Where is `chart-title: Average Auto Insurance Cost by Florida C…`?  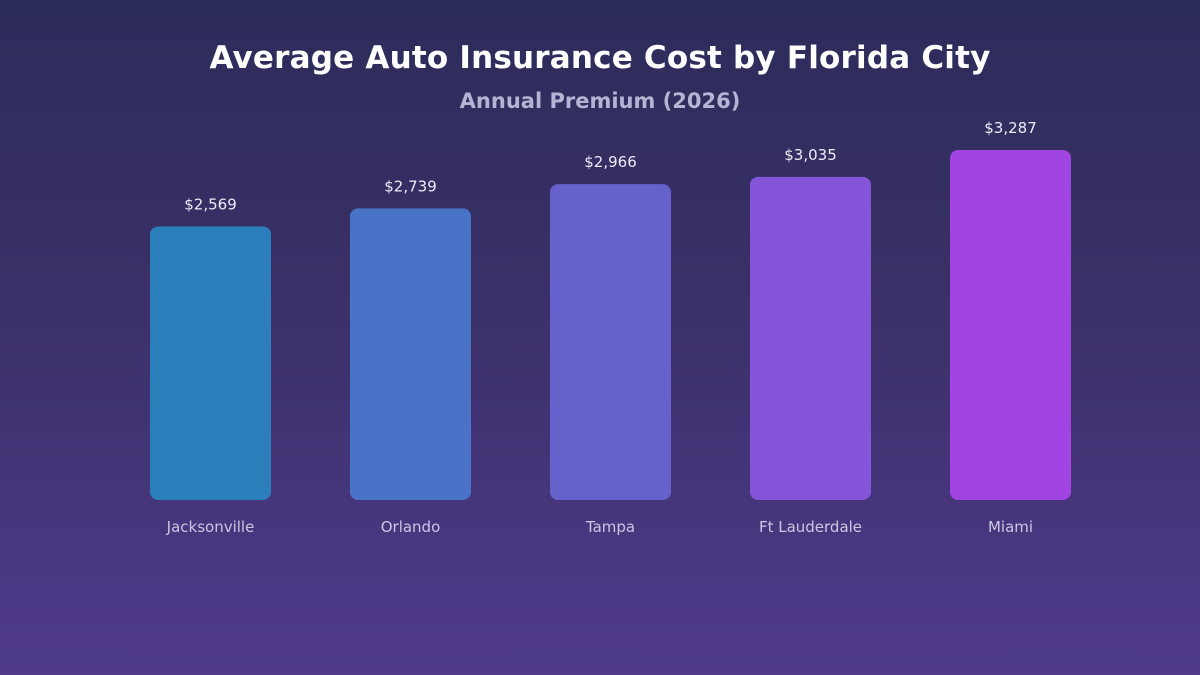
chart-title: Average Auto Insurance Cost by Florida C… is located at coordinates (600, 58).